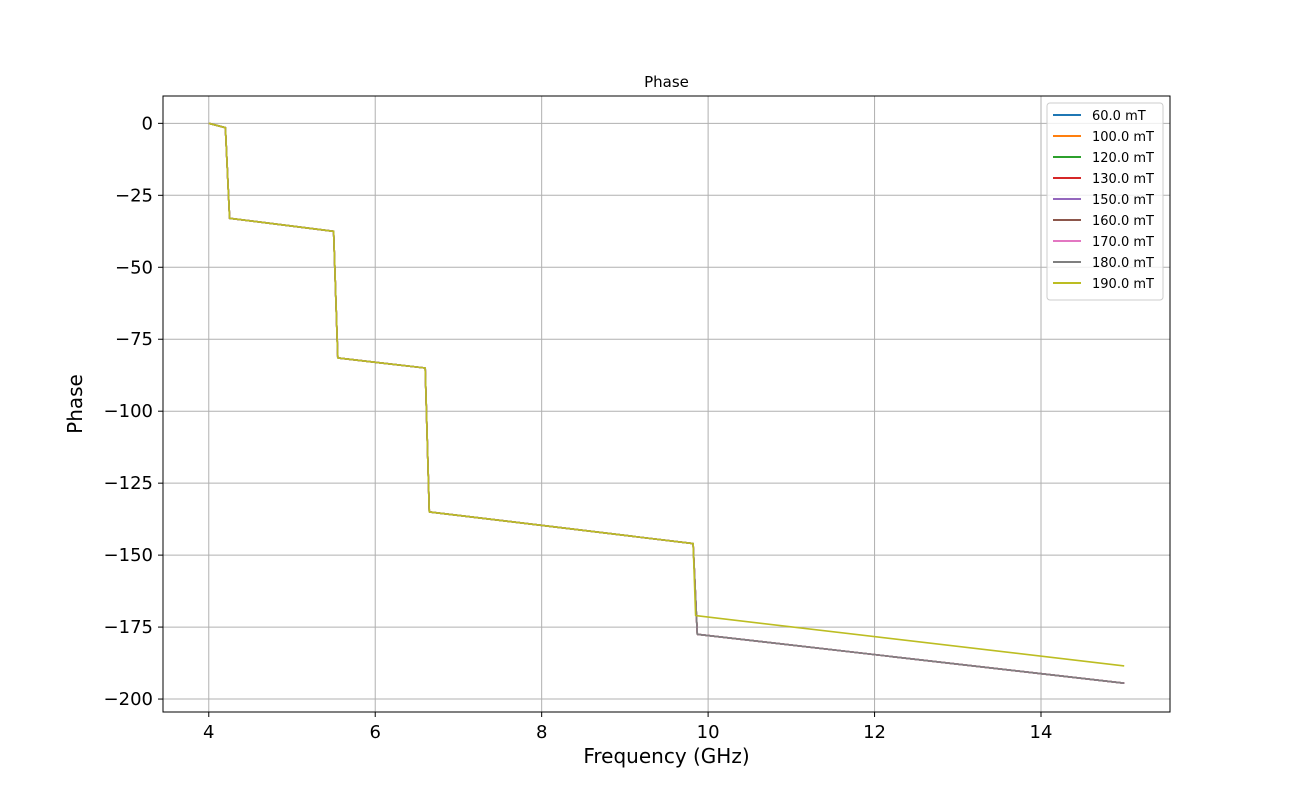 This screenshot has width=1300, height=800. I want to click on y-tick-label: −100, so click(128, 411).